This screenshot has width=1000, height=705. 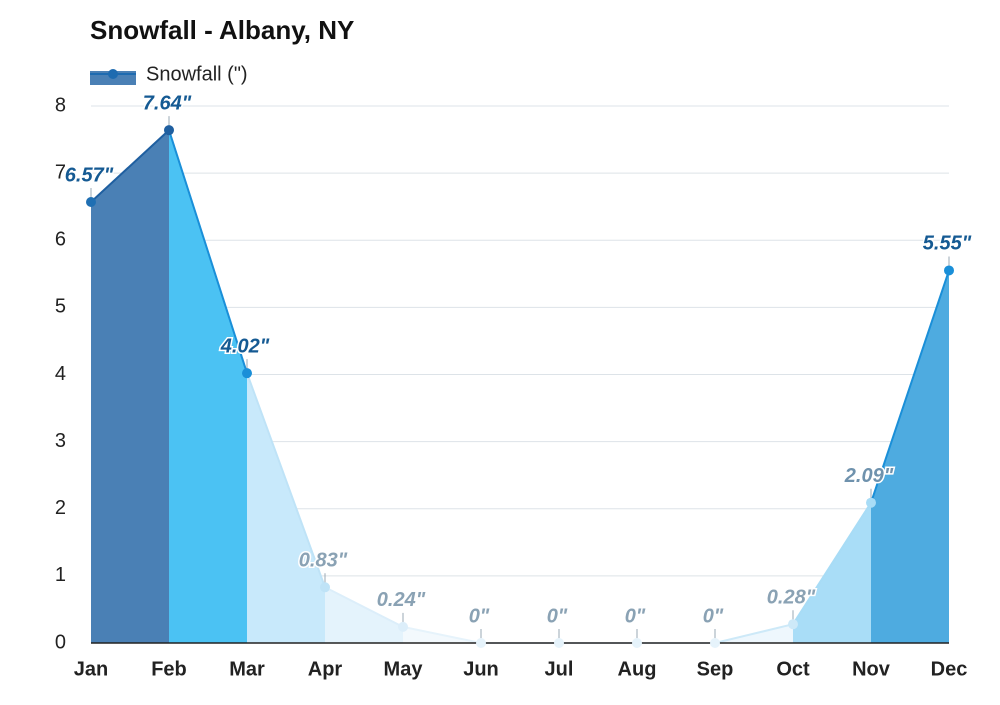 What do you see at coordinates (91, 669) in the screenshot?
I see `x-tick-label: Jan` at bounding box center [91, 669].